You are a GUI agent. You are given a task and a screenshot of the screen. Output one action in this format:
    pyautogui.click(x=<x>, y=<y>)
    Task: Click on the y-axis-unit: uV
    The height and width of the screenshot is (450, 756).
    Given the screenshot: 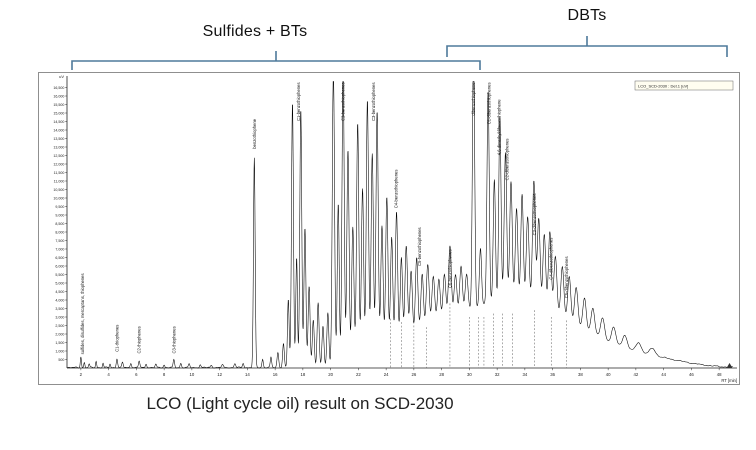 What is the action you would take?
    pyautogui.click(x=61, y=76)
    